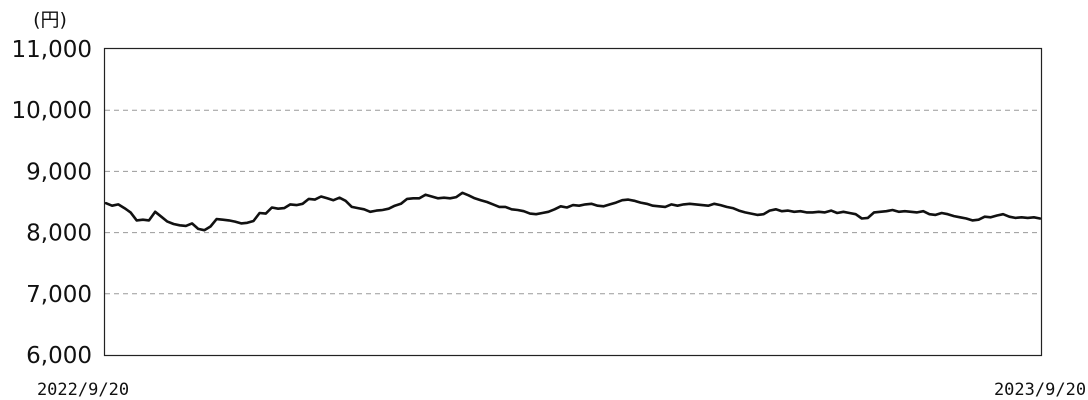 The width and height of the screenshot is (1088, 400). What do you see at coordinates (59, 234) in the screenshot?
I see `y-tick-label-8000: 8,000` at bounding box center [59, 234].